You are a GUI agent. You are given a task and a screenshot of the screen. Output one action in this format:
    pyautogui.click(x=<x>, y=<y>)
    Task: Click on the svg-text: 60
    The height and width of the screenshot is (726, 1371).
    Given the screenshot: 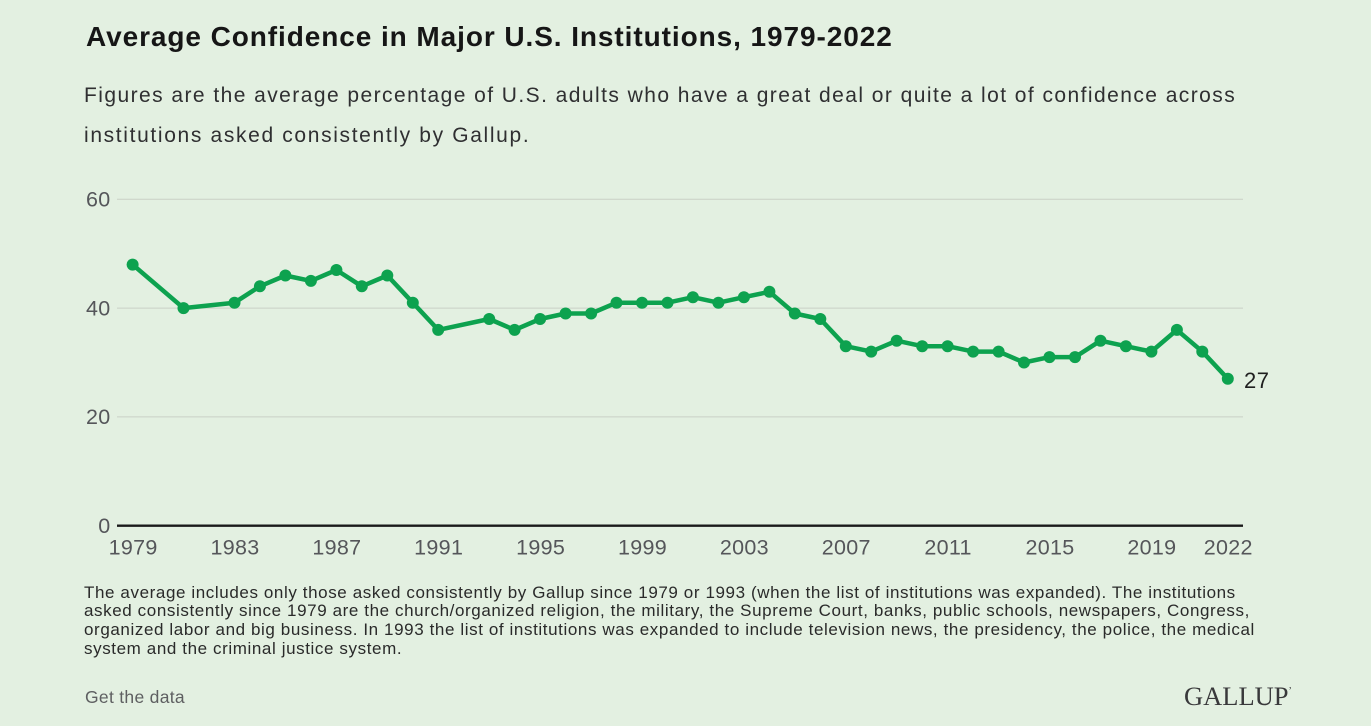 What is the action you would take?
    pyautogui.click(x=98, y=200)
    